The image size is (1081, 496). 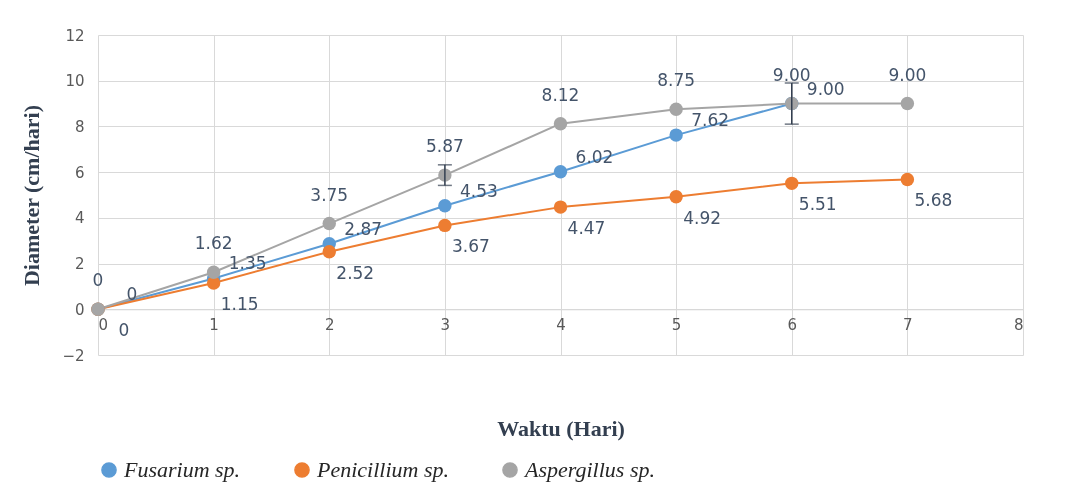 I want to click on x-tick-label: 5, so click(x=676, y=324).